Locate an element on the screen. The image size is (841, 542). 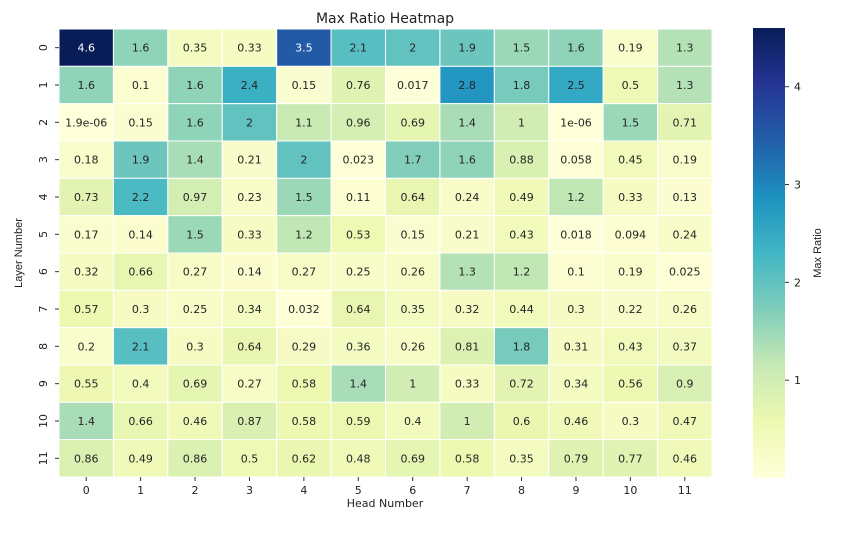
cell-value-label: 0.33 is located at coordinates (630, 197).